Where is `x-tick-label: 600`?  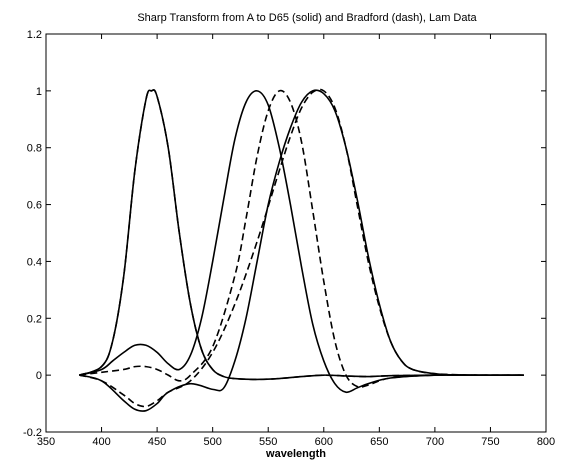 x-tick-label: 600 is located at coordinates (324, 442).